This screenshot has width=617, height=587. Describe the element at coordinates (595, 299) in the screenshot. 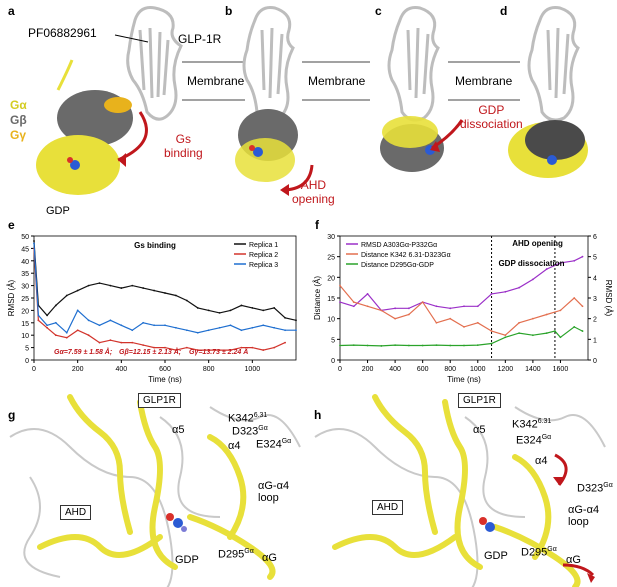

I see `y2-tick-label: 3` at that location.